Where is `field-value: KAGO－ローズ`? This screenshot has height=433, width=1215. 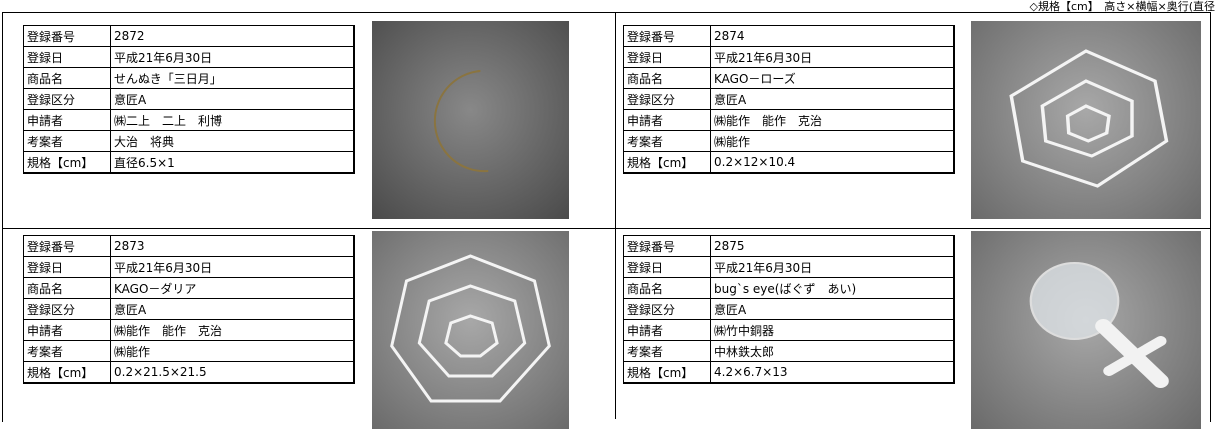
field-value: KAGO－ローズ is located at coordinates (832, 78).